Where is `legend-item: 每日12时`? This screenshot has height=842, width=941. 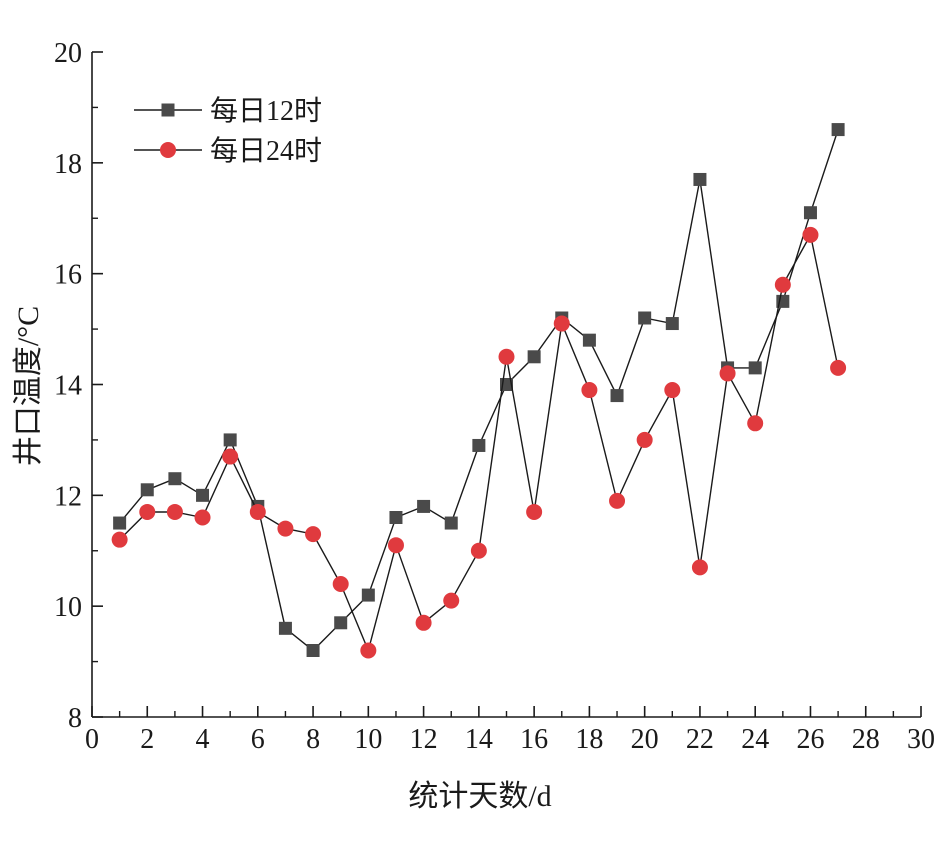 legend-item: 每日12时 is located at coordinates (228, 111).